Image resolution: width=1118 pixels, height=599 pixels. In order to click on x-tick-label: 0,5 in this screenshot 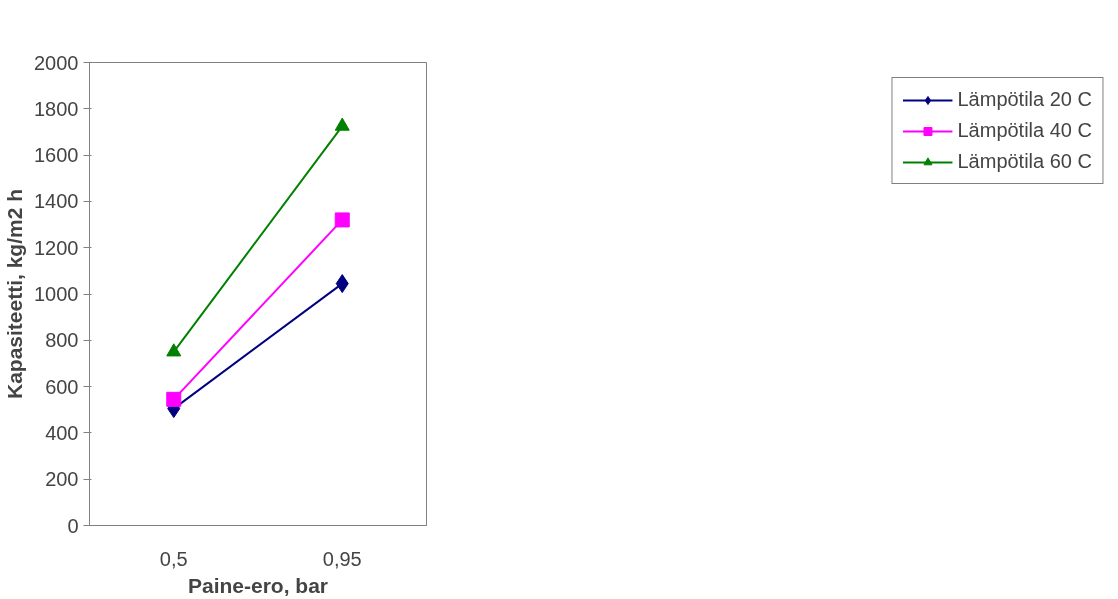, I will do `click(173, 558)`.